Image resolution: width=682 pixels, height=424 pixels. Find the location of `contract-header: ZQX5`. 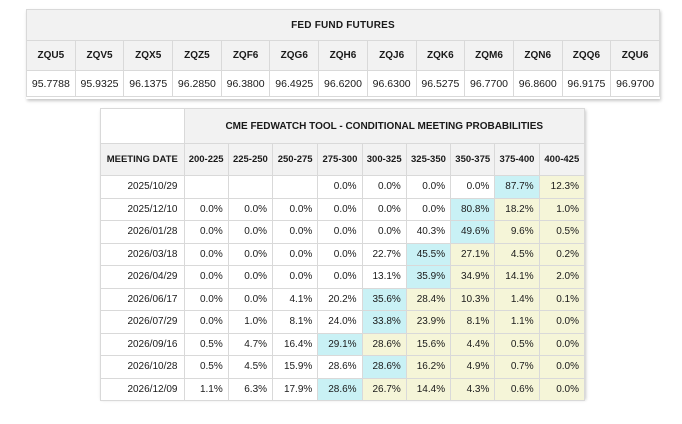

contract-header: ZQX5 is located at coordinates (148, 55).